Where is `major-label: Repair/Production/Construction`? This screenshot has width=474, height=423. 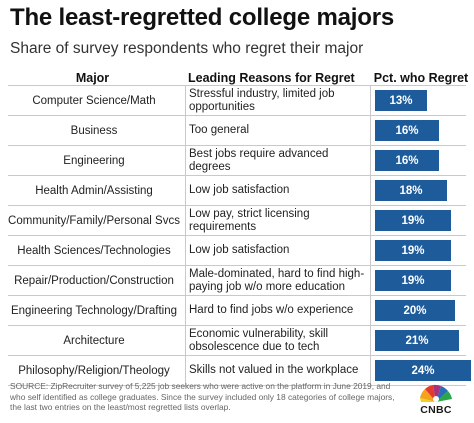 major-label: Repair/Production/Construction is located at coordinates (94, 280).